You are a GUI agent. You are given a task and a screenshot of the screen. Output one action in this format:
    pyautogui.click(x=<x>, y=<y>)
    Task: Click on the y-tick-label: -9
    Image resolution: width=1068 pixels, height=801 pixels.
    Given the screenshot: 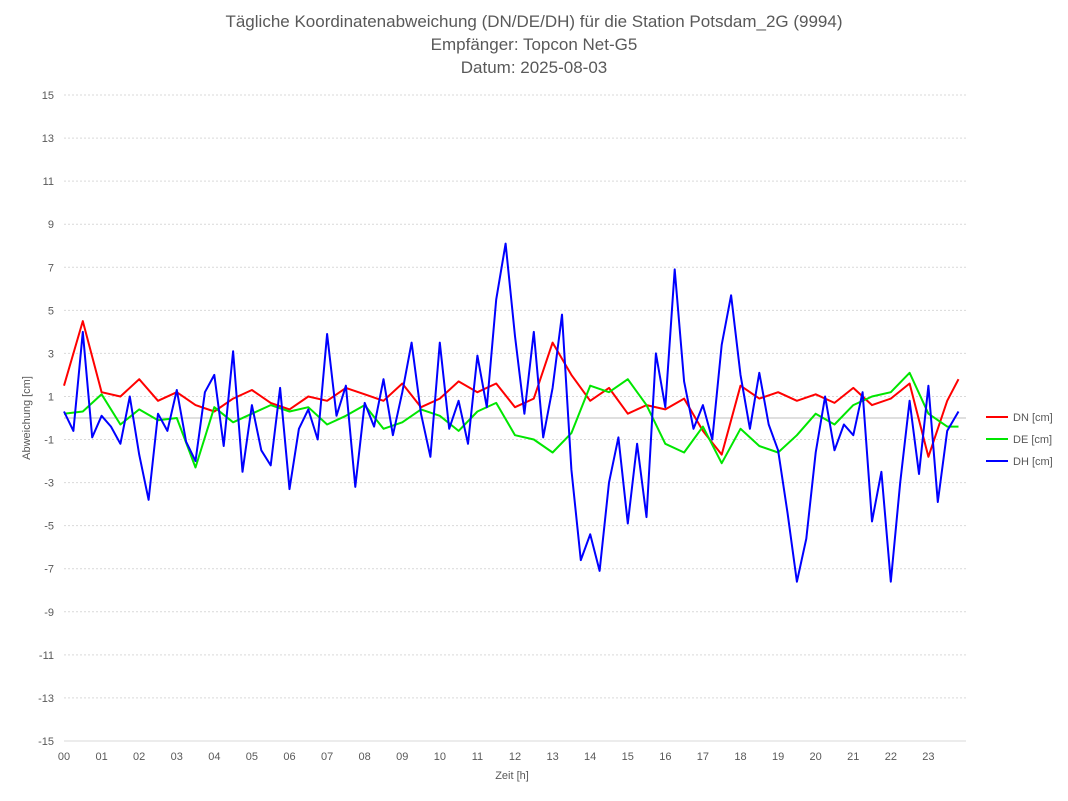 What is the action you would take?
    pyautogui.click(x=49, y=613)
    